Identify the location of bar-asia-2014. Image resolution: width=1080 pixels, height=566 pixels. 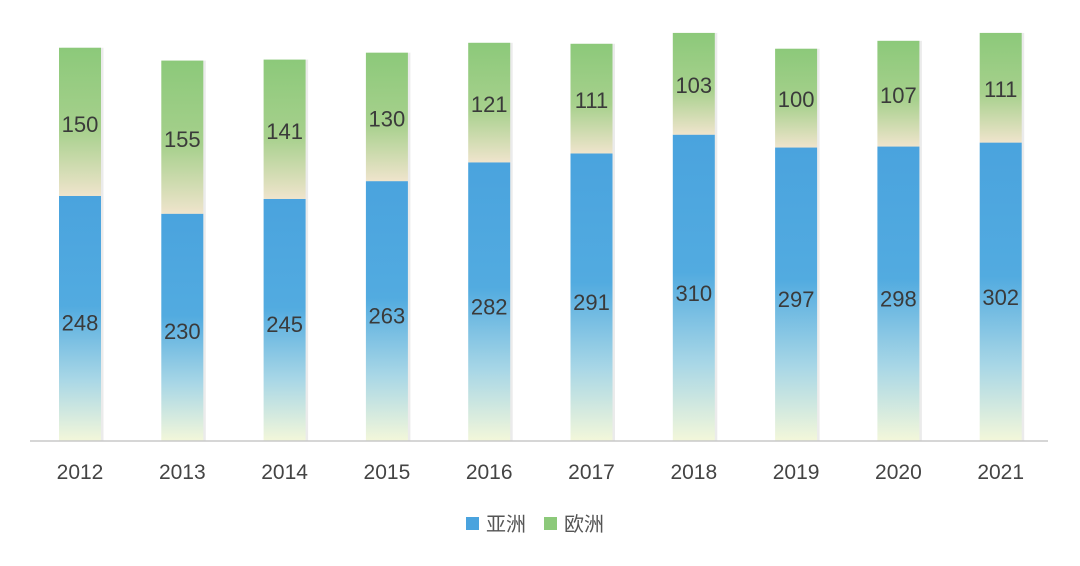
(284, 319).